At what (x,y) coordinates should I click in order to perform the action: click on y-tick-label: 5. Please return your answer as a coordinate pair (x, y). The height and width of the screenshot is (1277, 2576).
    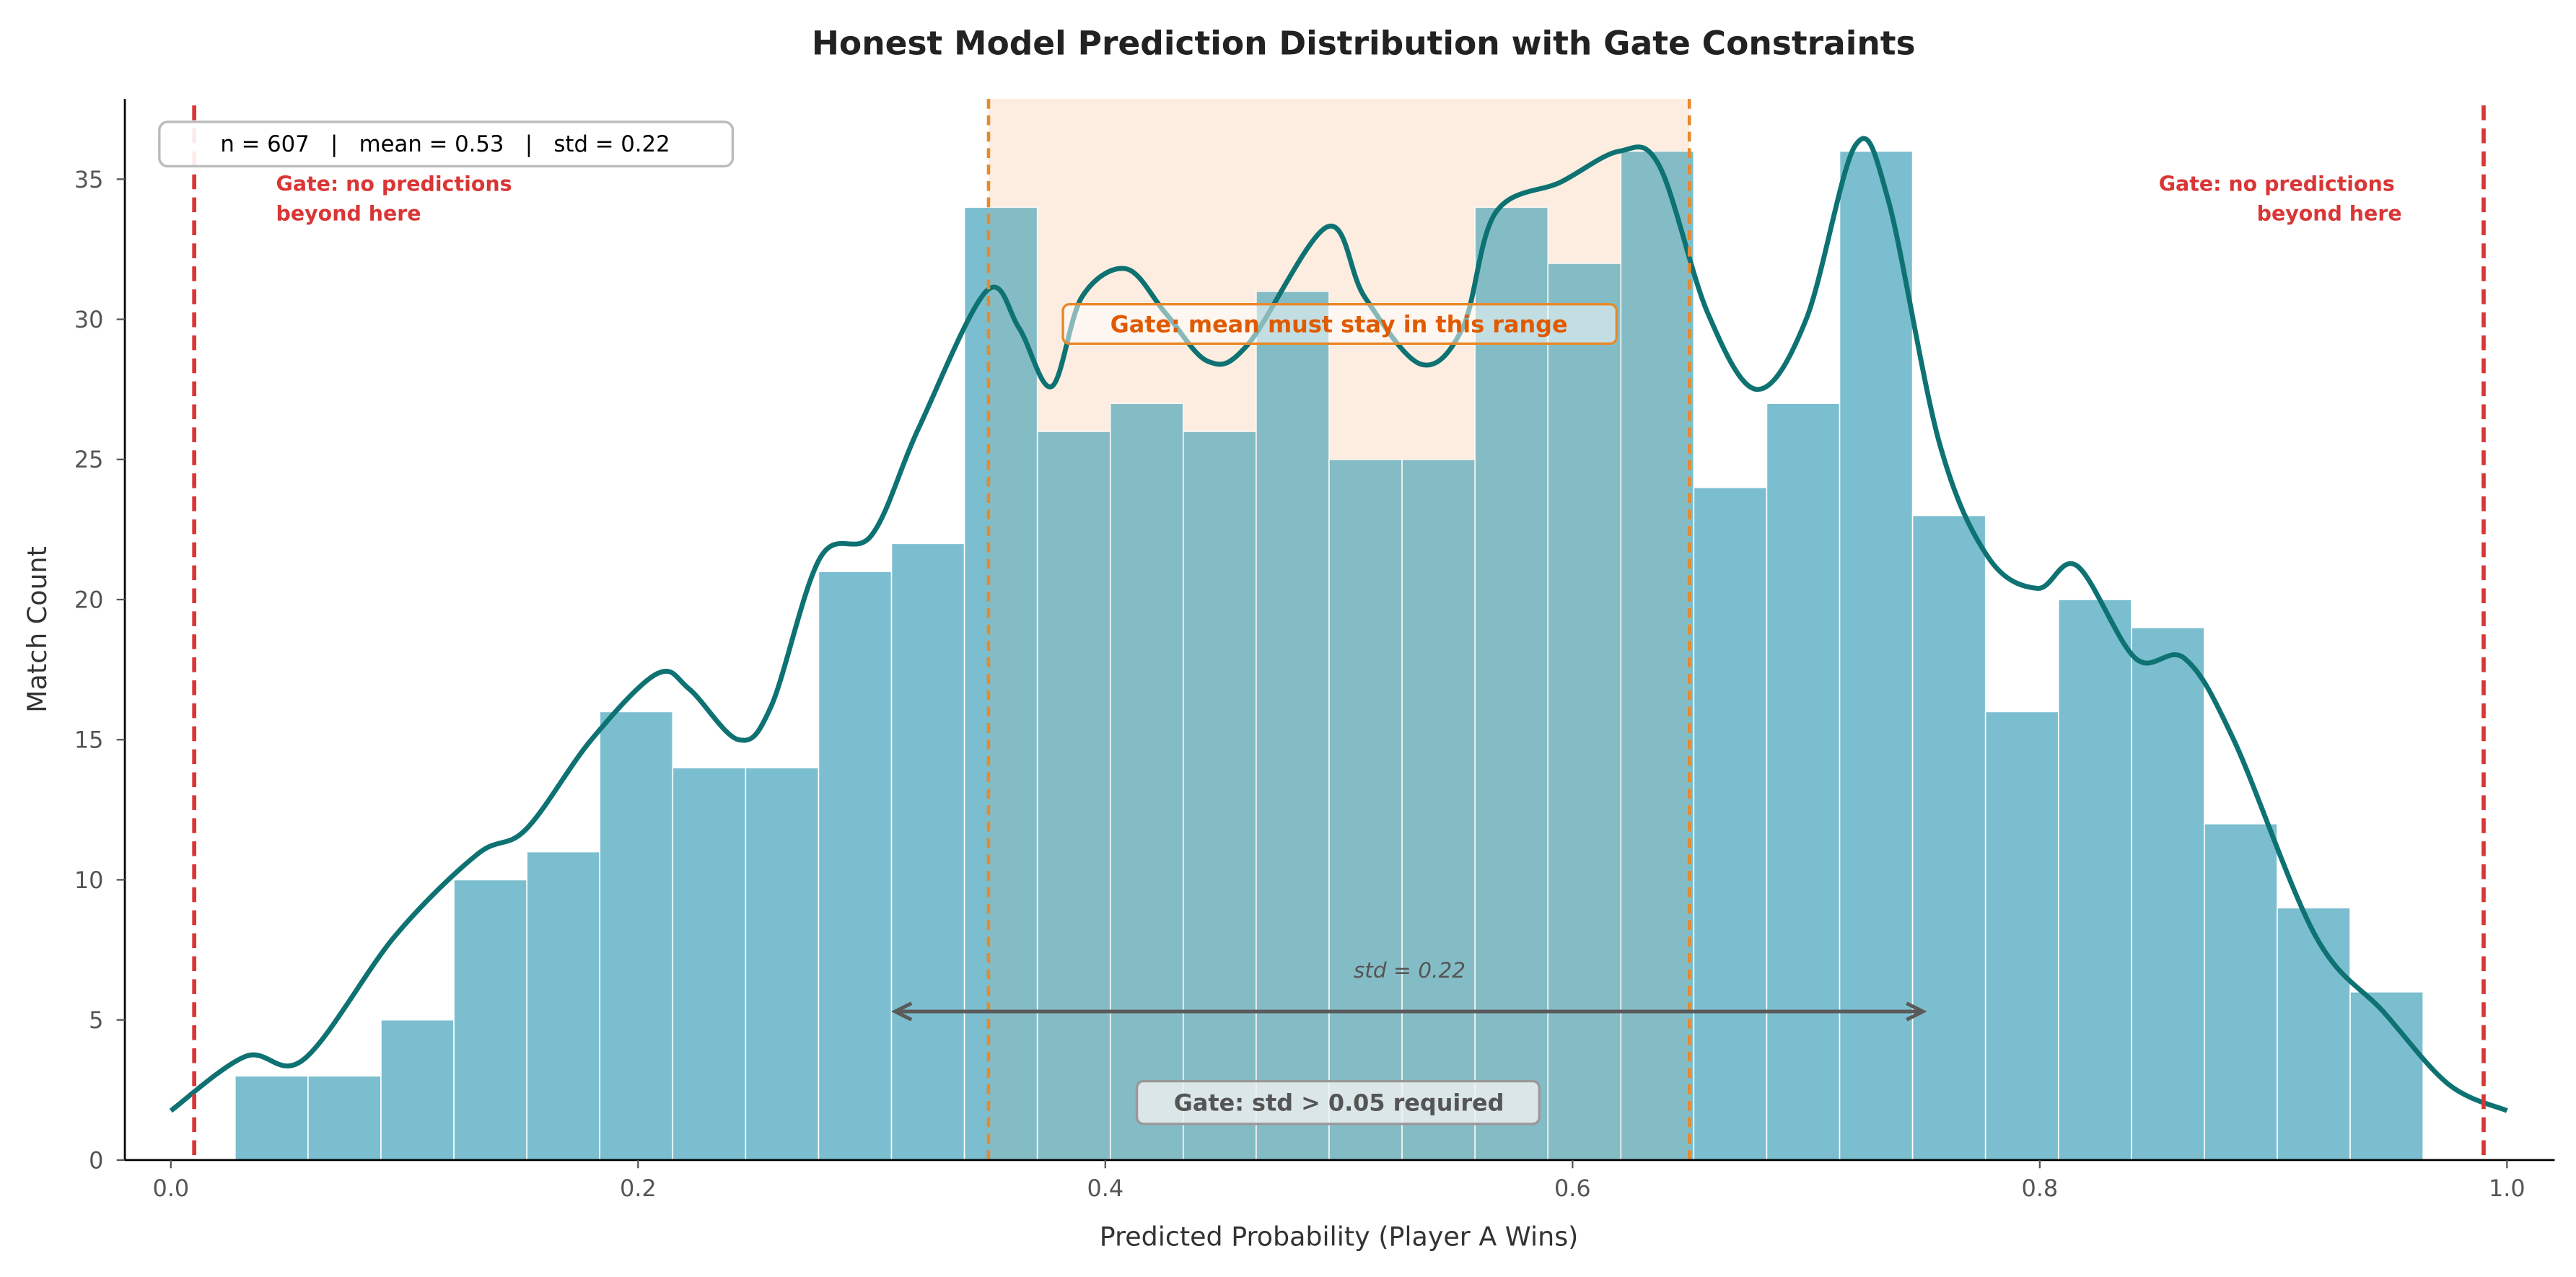
    Looking at the image, I should click on (96, 1020).